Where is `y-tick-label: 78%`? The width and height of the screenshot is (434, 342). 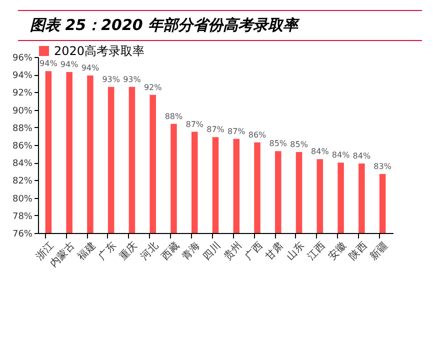 y-tick-label: 78% is located at coordinates (22, 217).